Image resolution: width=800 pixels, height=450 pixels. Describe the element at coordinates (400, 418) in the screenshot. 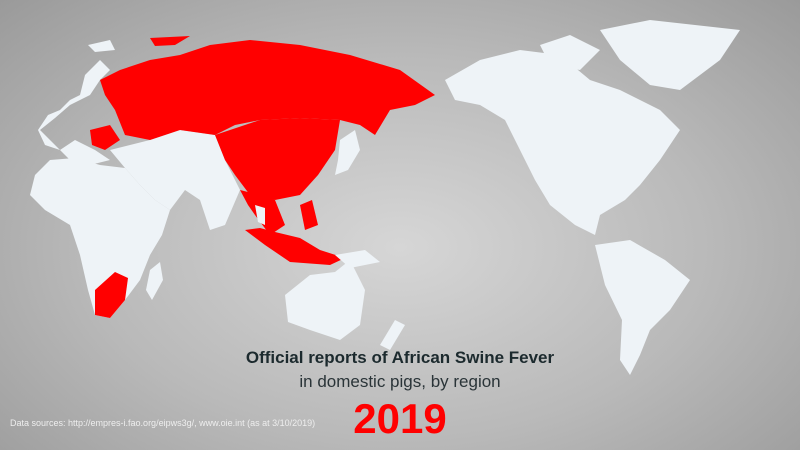

I see `year-label: 2019` at that location.